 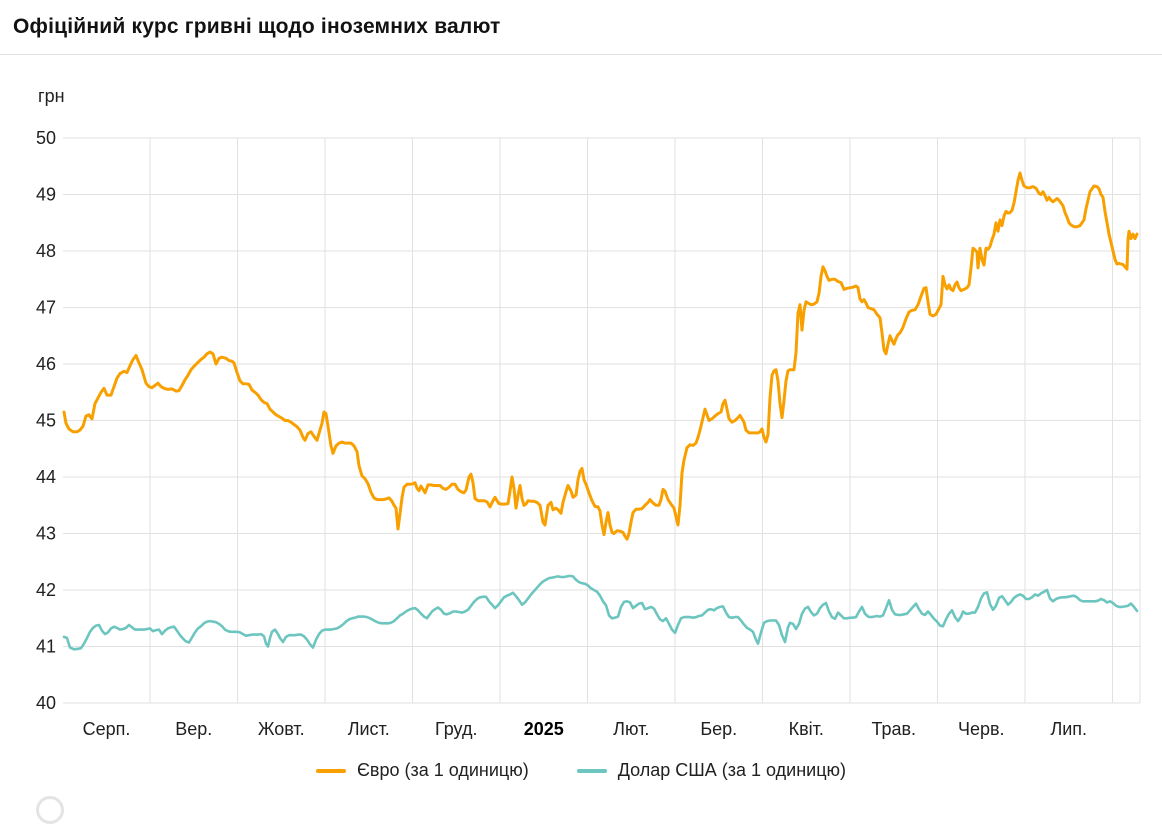 What do you see at coordinates (281, 729) in the screenshot?
I see `x-tick-label: Жовт.` at bounding box center [281, 729].